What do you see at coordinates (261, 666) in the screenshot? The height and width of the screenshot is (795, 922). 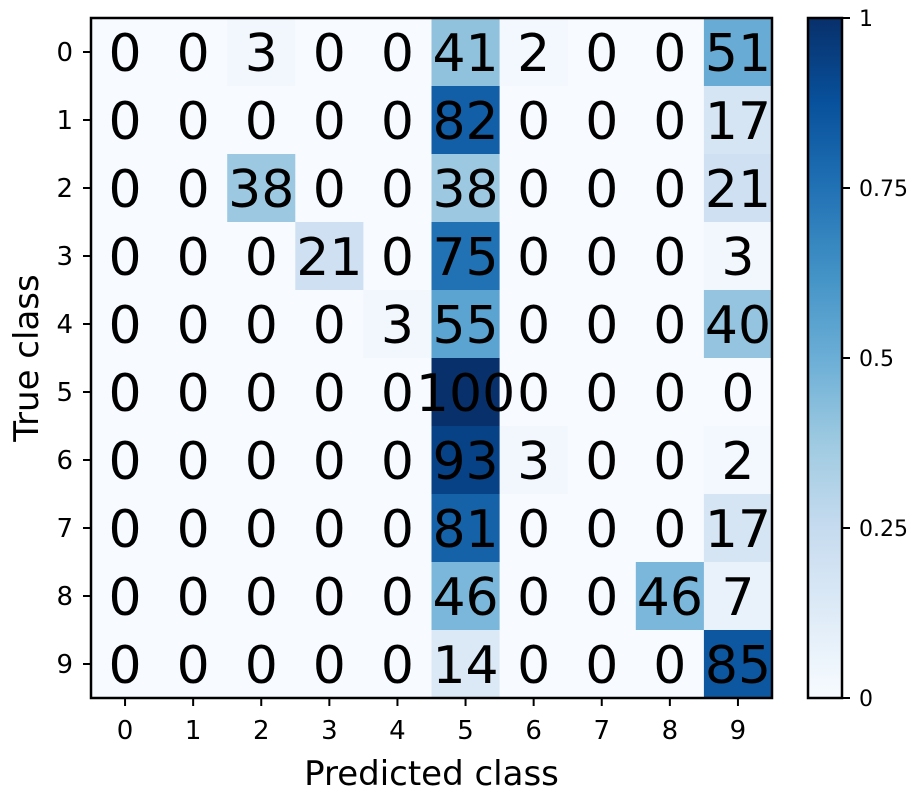 I see `cell-value-9-2: 0` at bounding box center [261, 666].